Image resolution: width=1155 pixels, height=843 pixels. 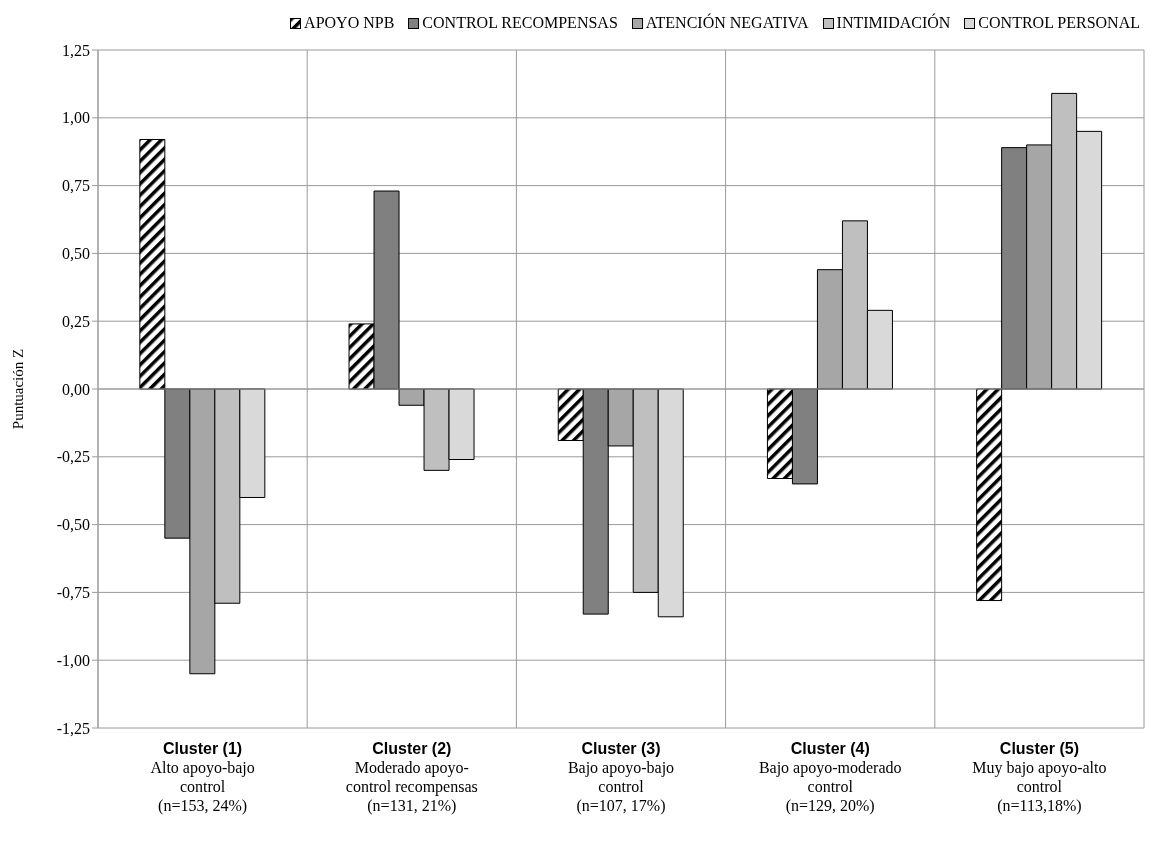 I want to click on legend-label: INTIMIDACIÓN, so click(x=893, y=23).